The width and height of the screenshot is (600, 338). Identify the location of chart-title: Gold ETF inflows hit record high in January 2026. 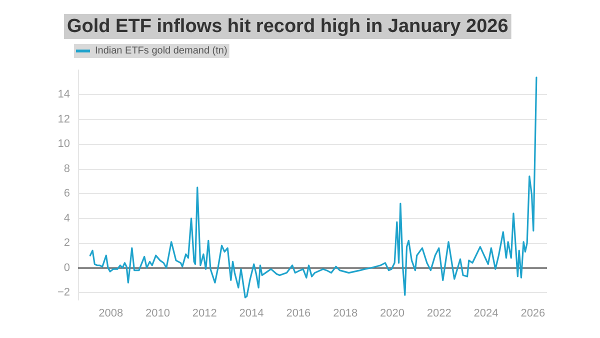
(287, 26).